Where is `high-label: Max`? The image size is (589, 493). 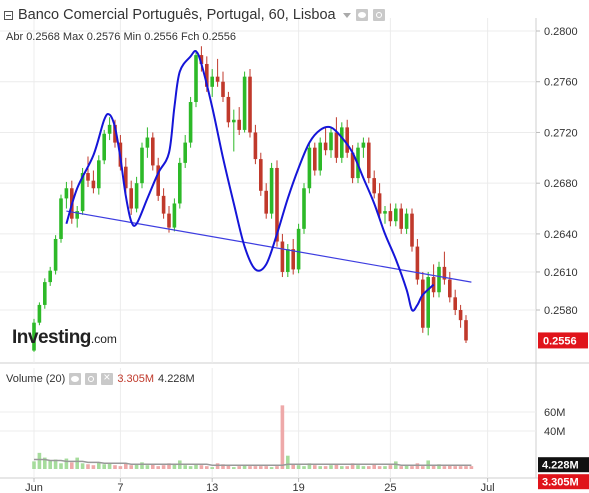 high-label: Max is located at coordinates (73, 37).